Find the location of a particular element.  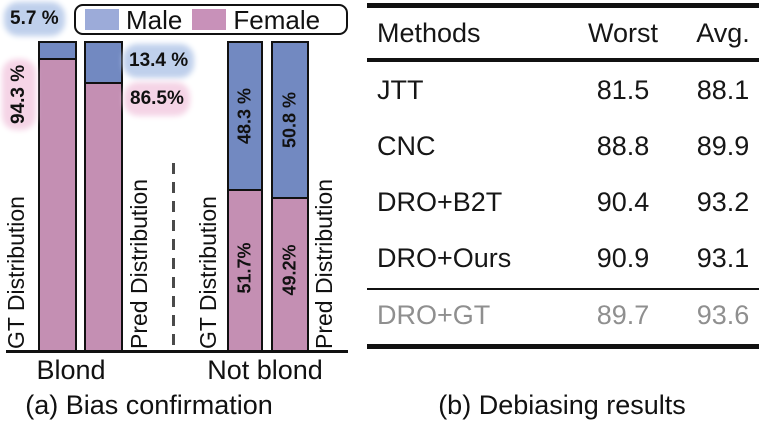

legend: Male Female is located at coordinates (211, 19).